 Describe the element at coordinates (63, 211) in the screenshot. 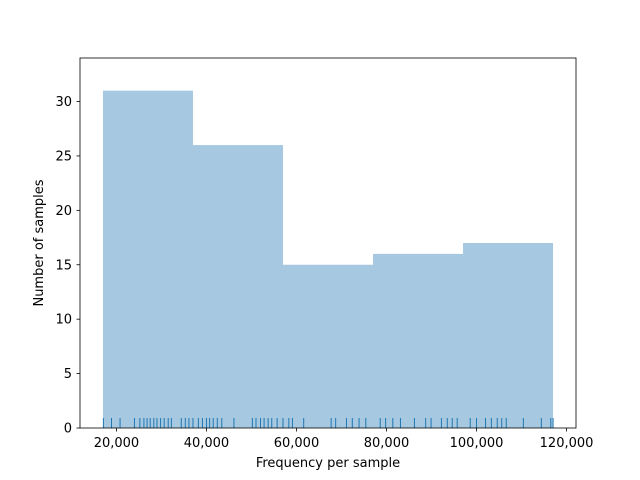

I see `y-tick-label: 20` at that location.